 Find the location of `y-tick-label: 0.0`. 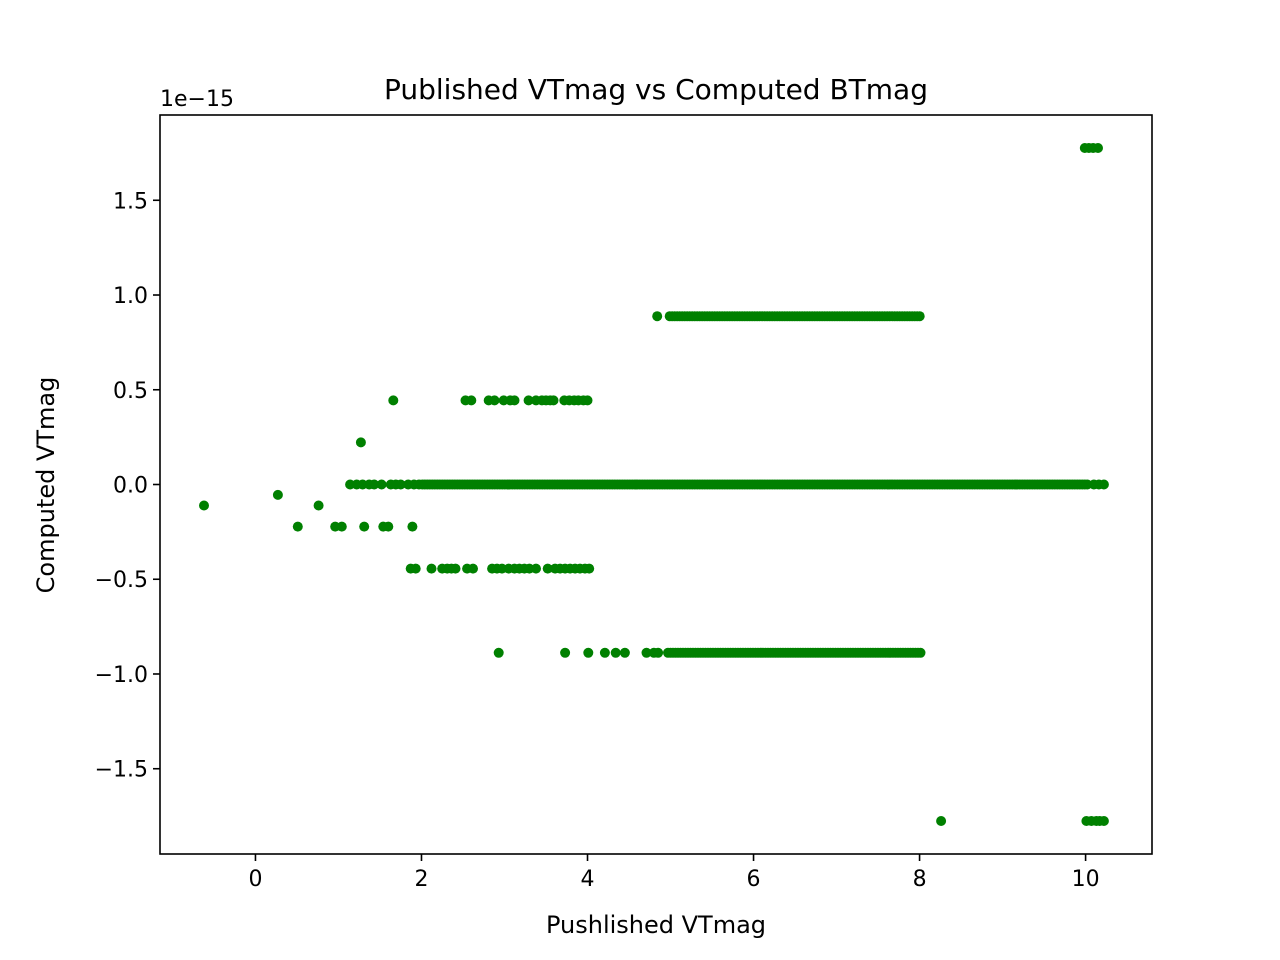

y-tick-label: 0.0 is located at coordinates (130, 486).